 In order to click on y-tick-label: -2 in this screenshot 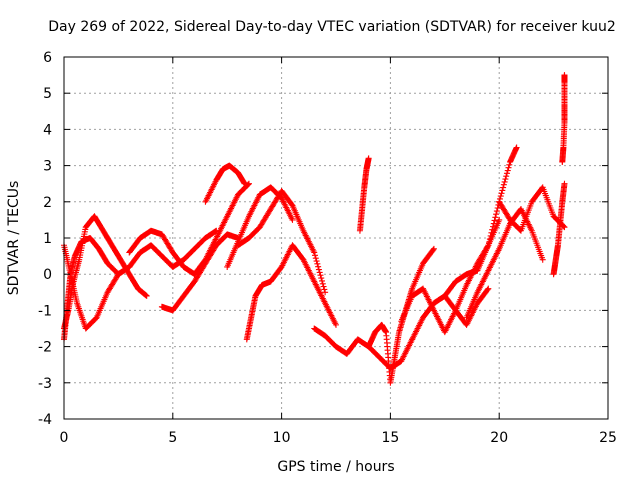, I will do `click(45, 348)`.